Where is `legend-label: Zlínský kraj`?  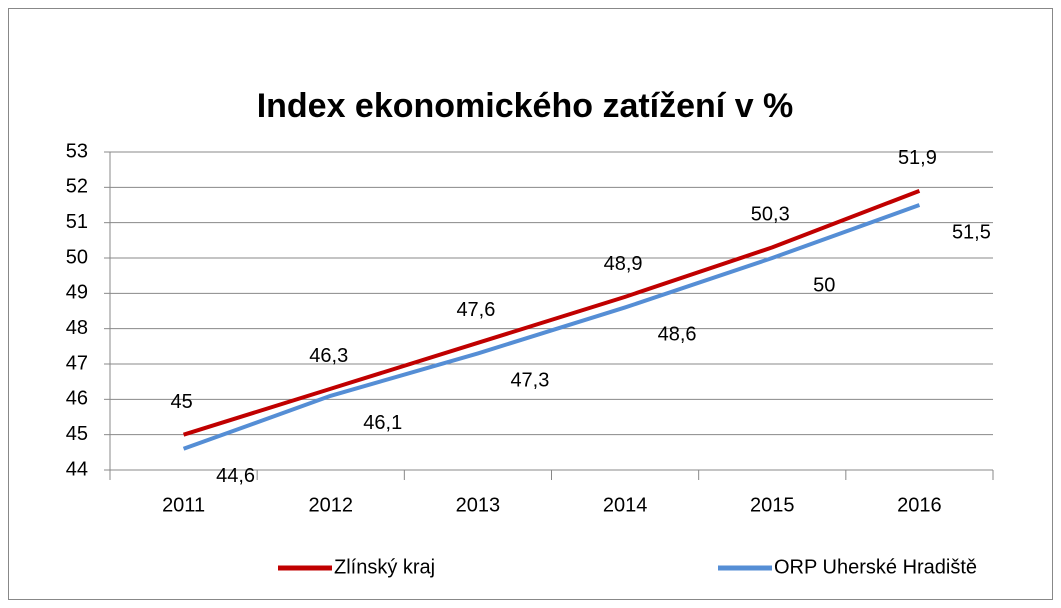
legend-label: Zlínský kraj is located at coordinates (384, 567).